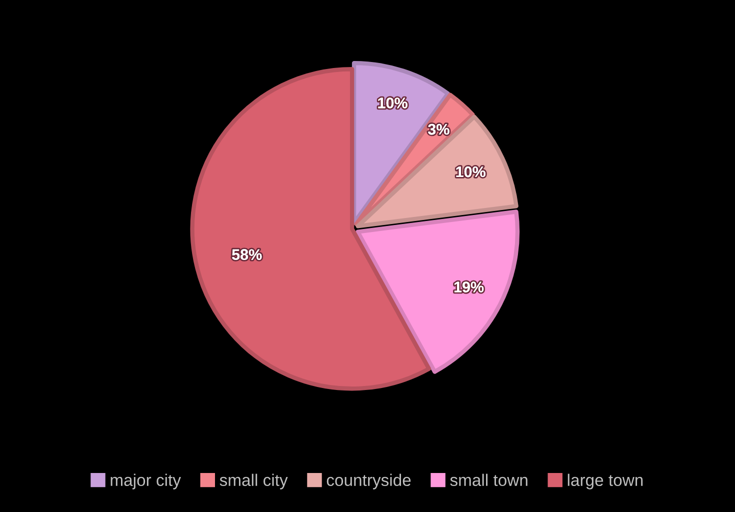 This screenshot has height=512, width=735. Describe the element at coordinates (605, 482) in the screenshot. I see `legend-label: large town` at that location.